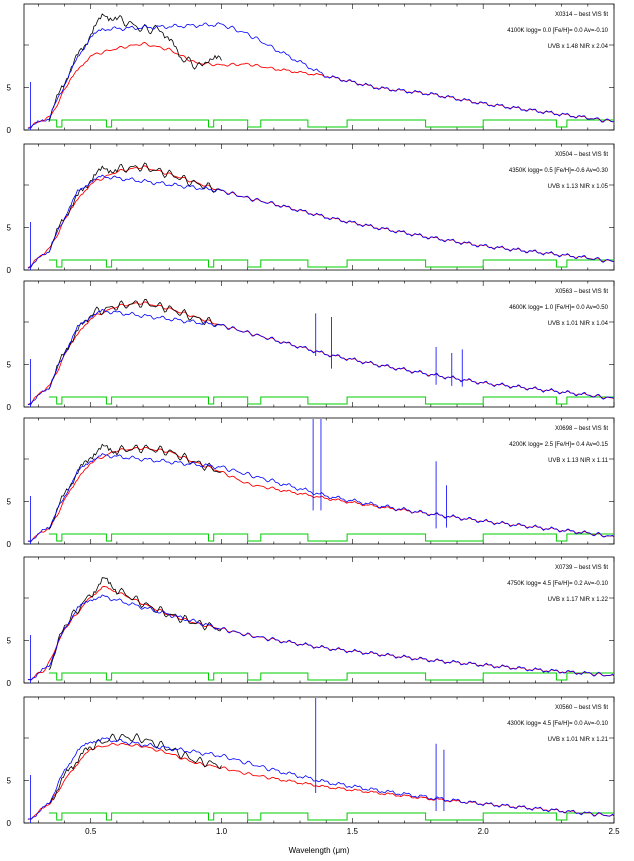 The image size is (634, 861). I want to click on panel-scale: UVB x 1.13 NIR x 1.05, so click(578, 187).